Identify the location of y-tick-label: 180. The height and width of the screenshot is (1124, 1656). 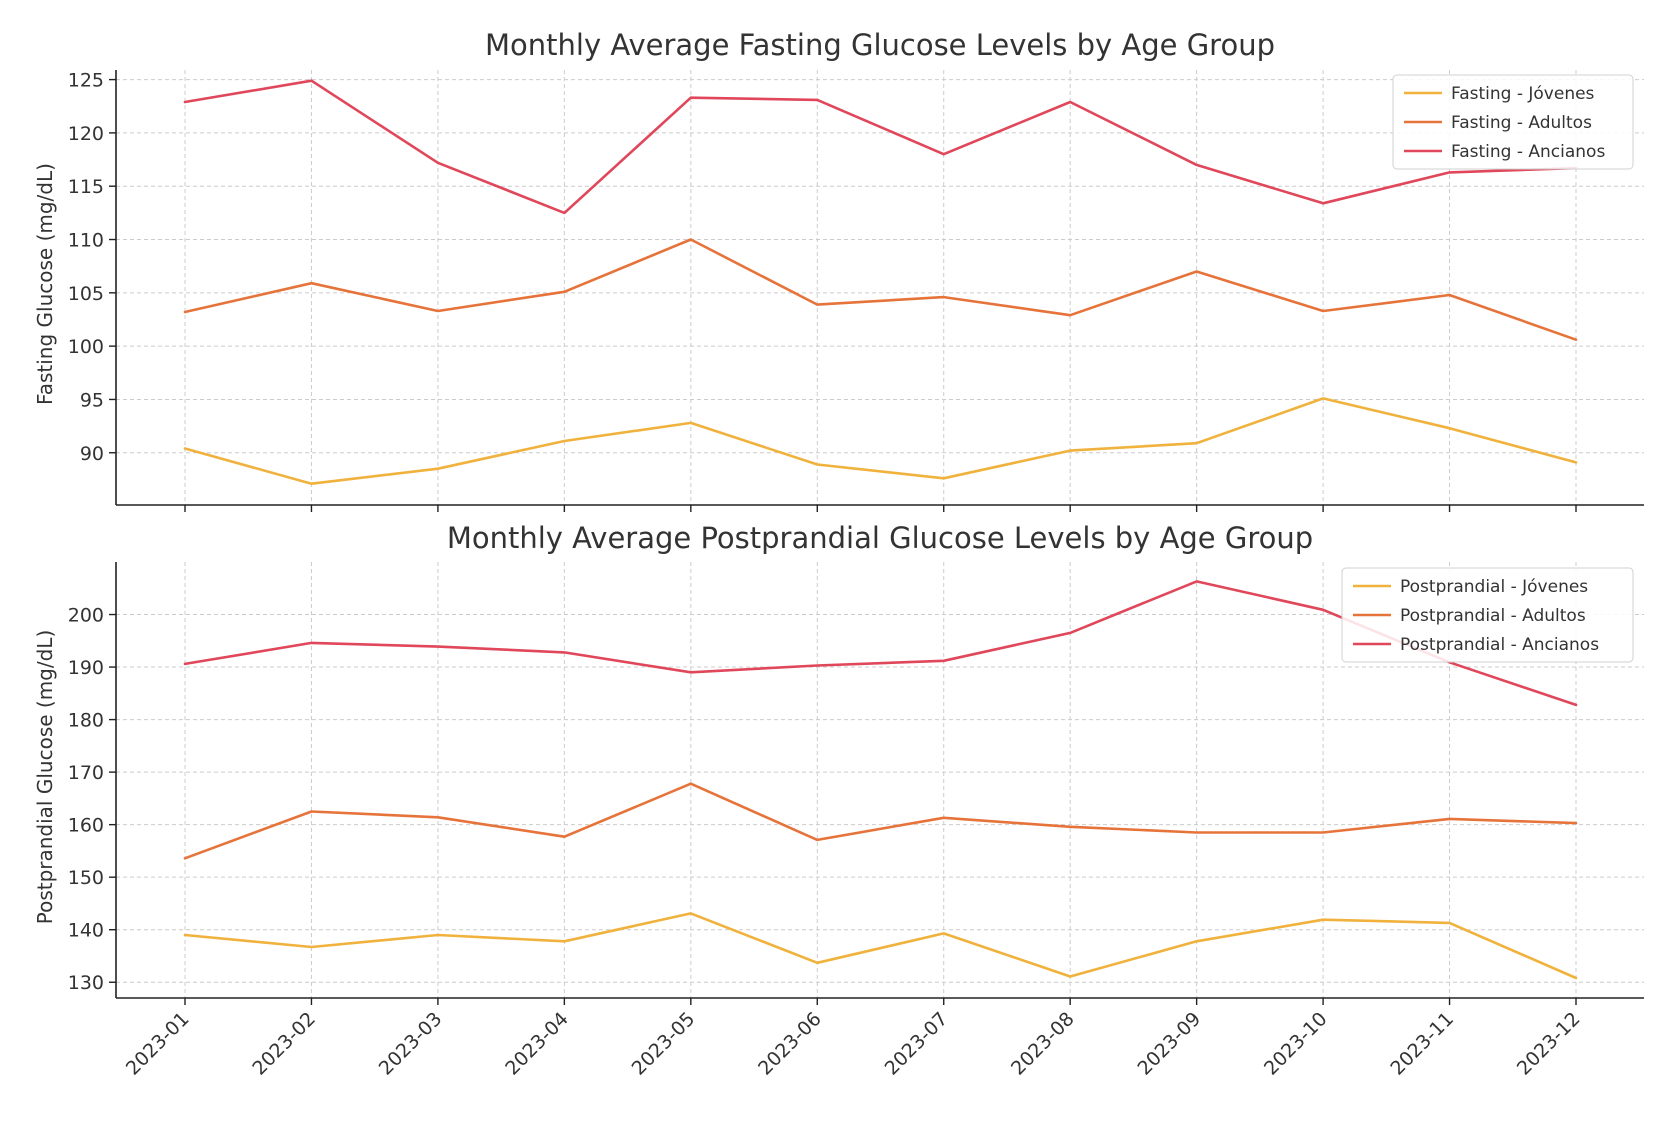
(86, 721).